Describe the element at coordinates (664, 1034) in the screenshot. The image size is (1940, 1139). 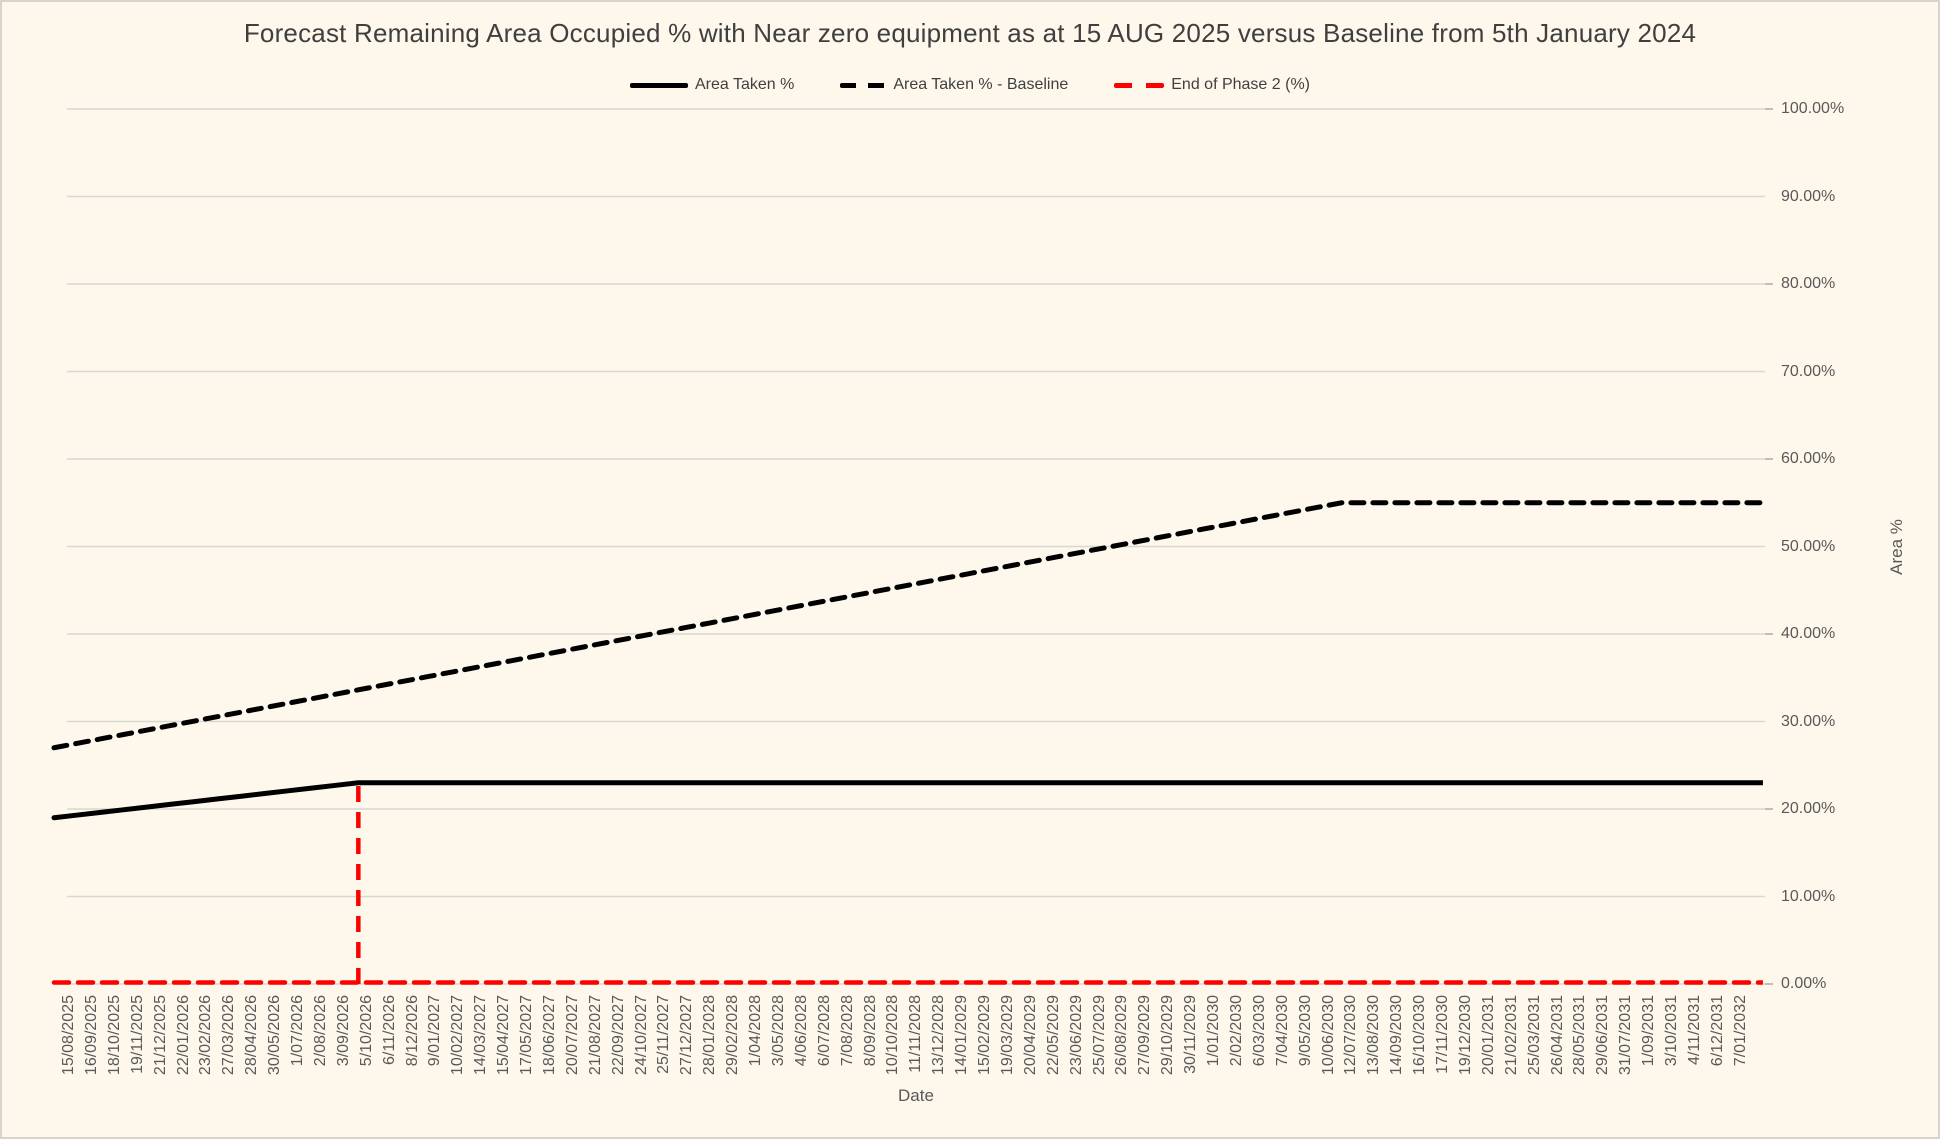
I see `x-tick-label: 25/11/2027` at that location.